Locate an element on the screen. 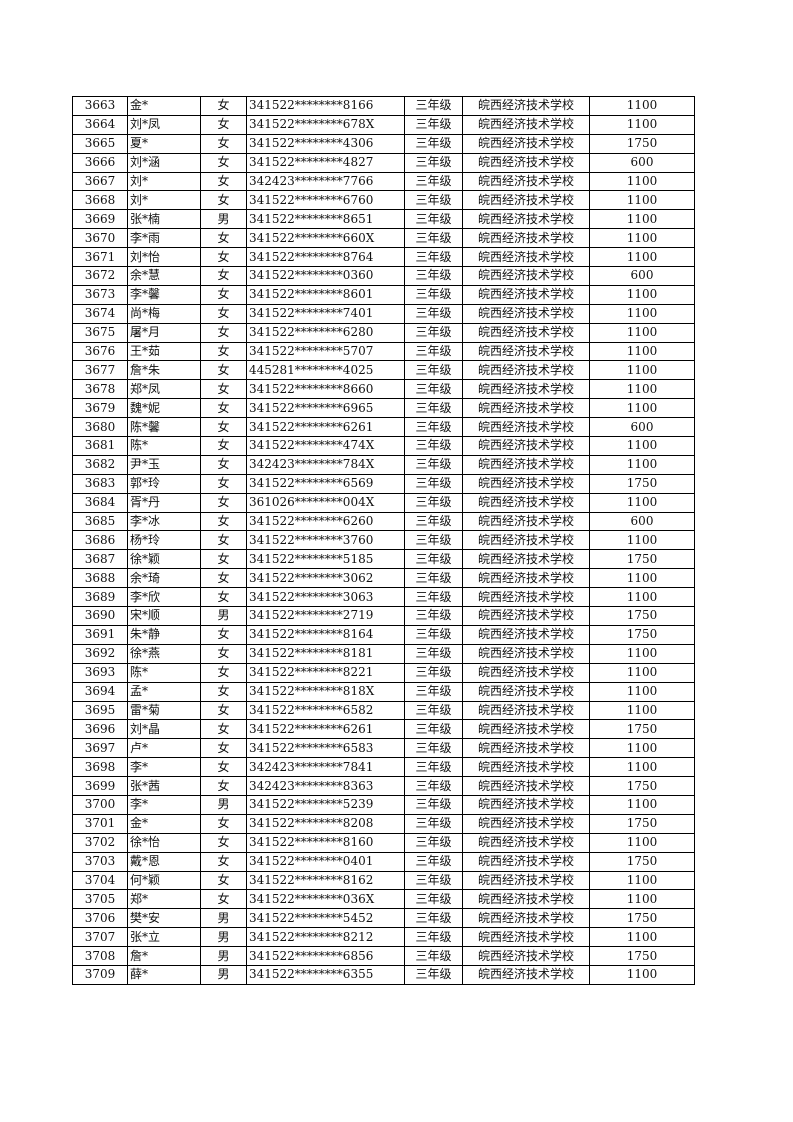 This screenshot has width=793, height=1122. row-number-cell: 3686 is located at coordinates (100, 540).